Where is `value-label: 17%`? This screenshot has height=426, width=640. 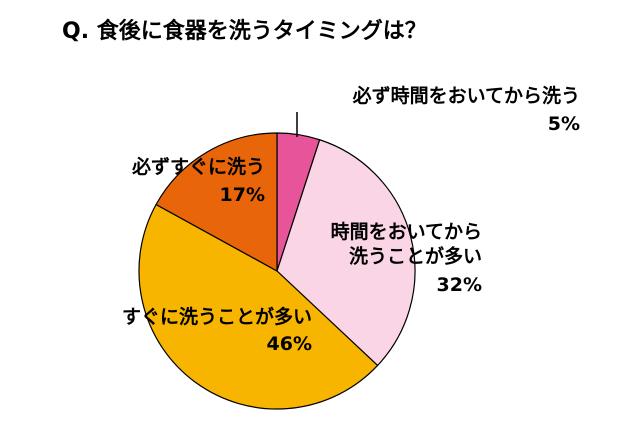
value-label: 17% is located at coordinates (242, 195).